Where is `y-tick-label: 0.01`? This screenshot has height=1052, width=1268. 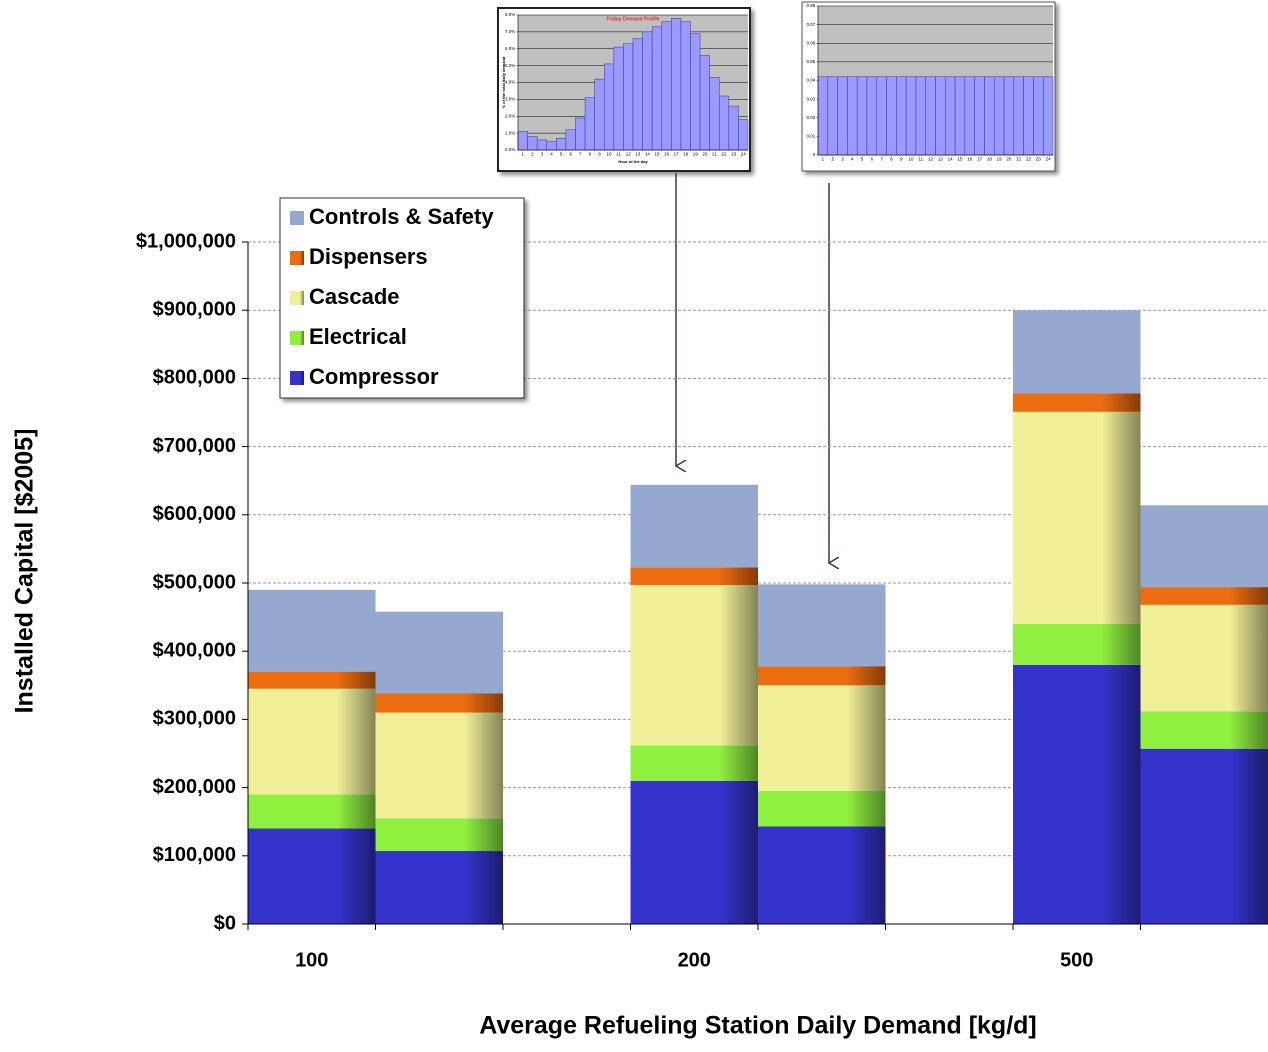 y-tick-label: 0.01 is located at coordinates (811, 136).